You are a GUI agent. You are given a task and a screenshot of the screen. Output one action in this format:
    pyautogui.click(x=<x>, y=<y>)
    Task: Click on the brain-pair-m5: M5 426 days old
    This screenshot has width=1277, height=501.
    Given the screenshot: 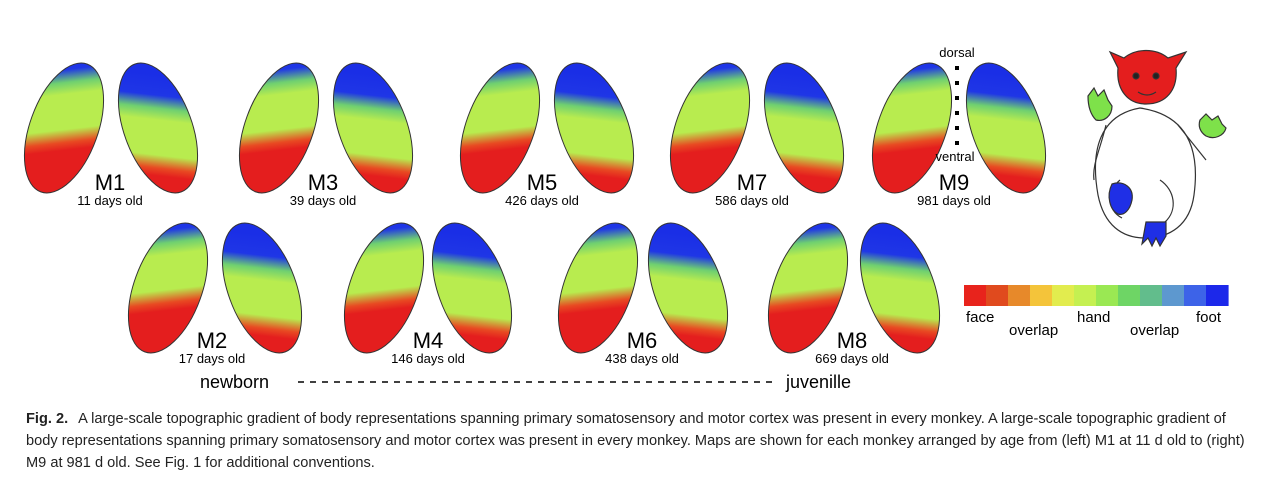 What is the action you would take?
    pyautogui.click(x=547, y=135)
    